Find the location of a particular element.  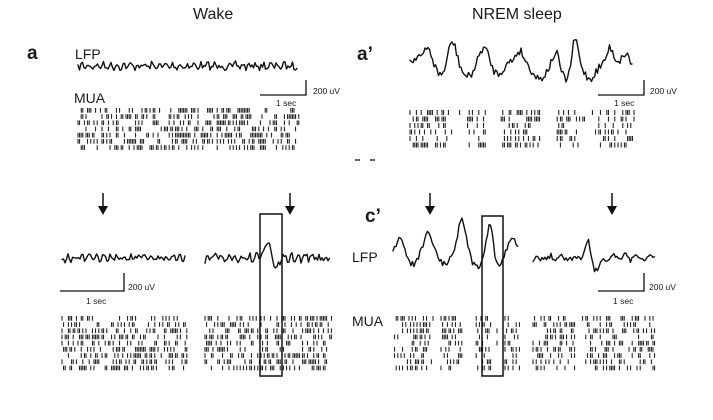

nrem-heading: NREM sleep is located at coordinates (517, 14).